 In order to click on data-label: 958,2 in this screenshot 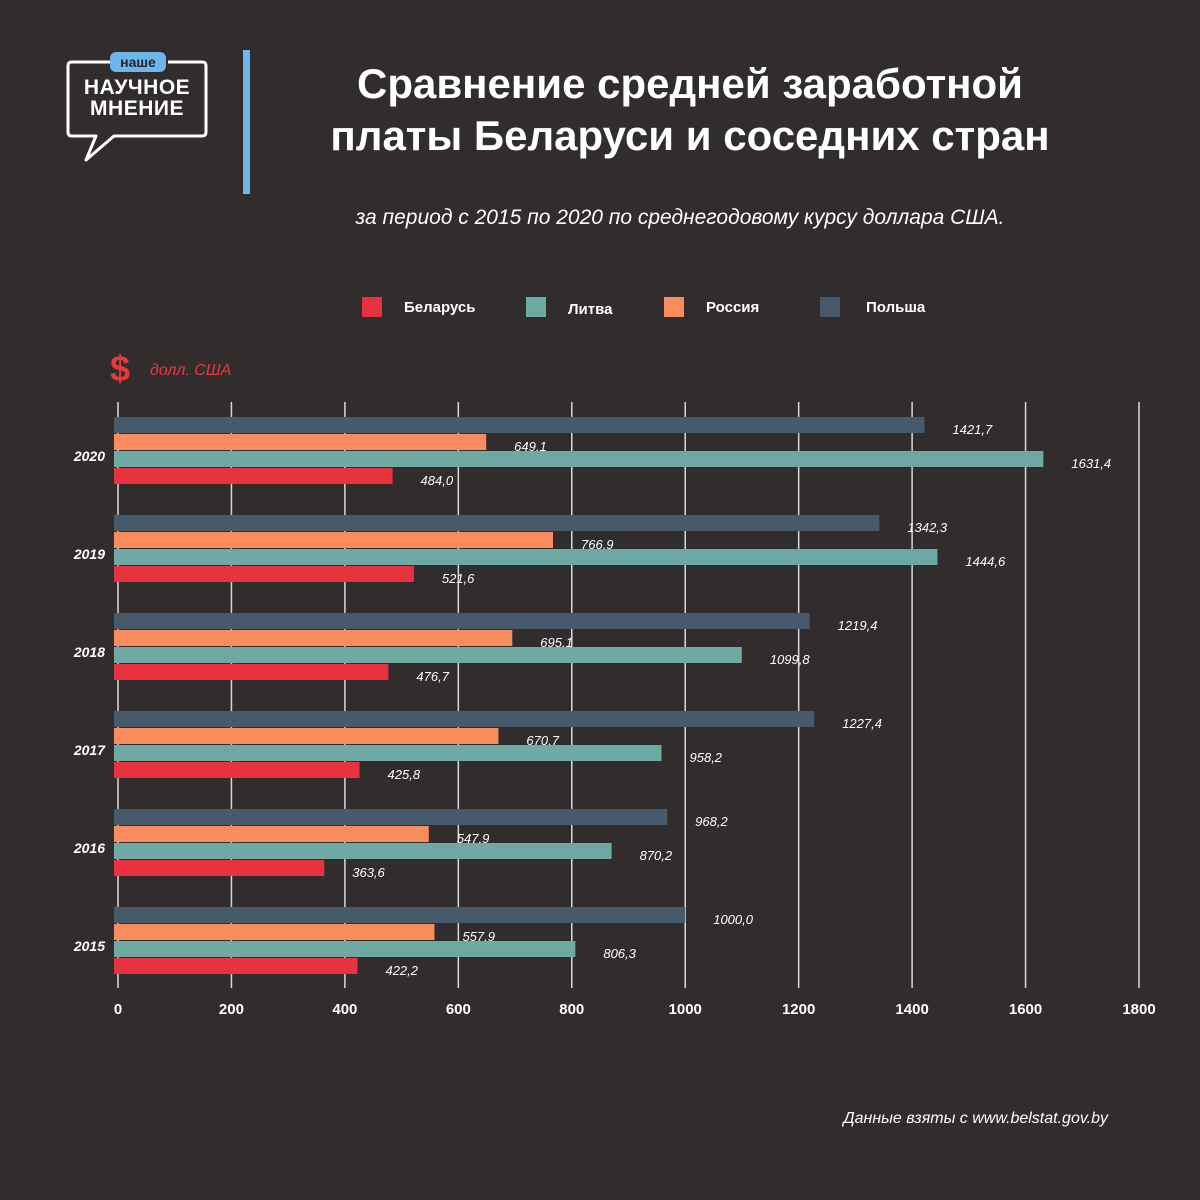, I will do `click(706, 757)`.